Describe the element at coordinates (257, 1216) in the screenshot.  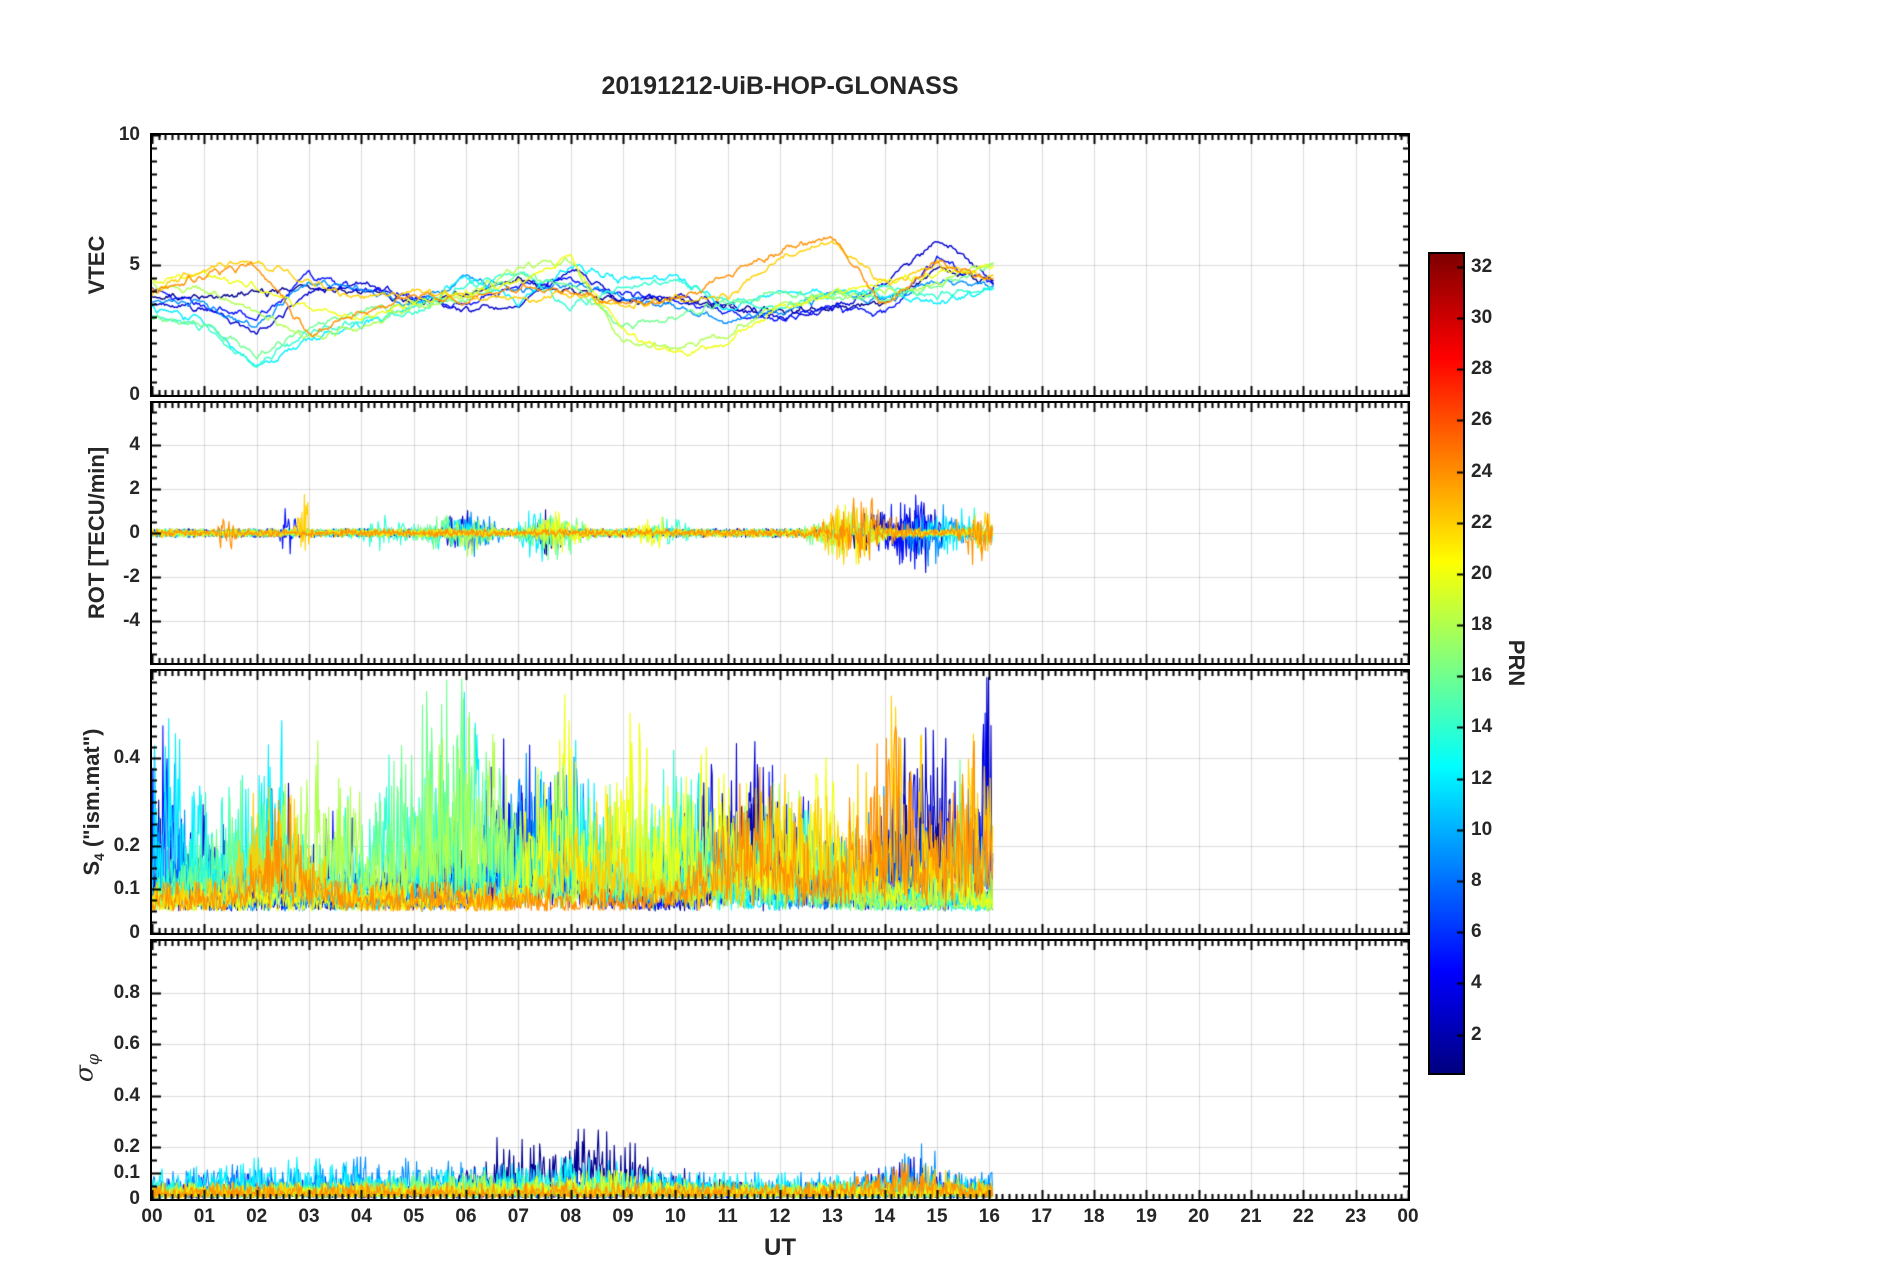
I see `x-tick-label: 02` at that location.